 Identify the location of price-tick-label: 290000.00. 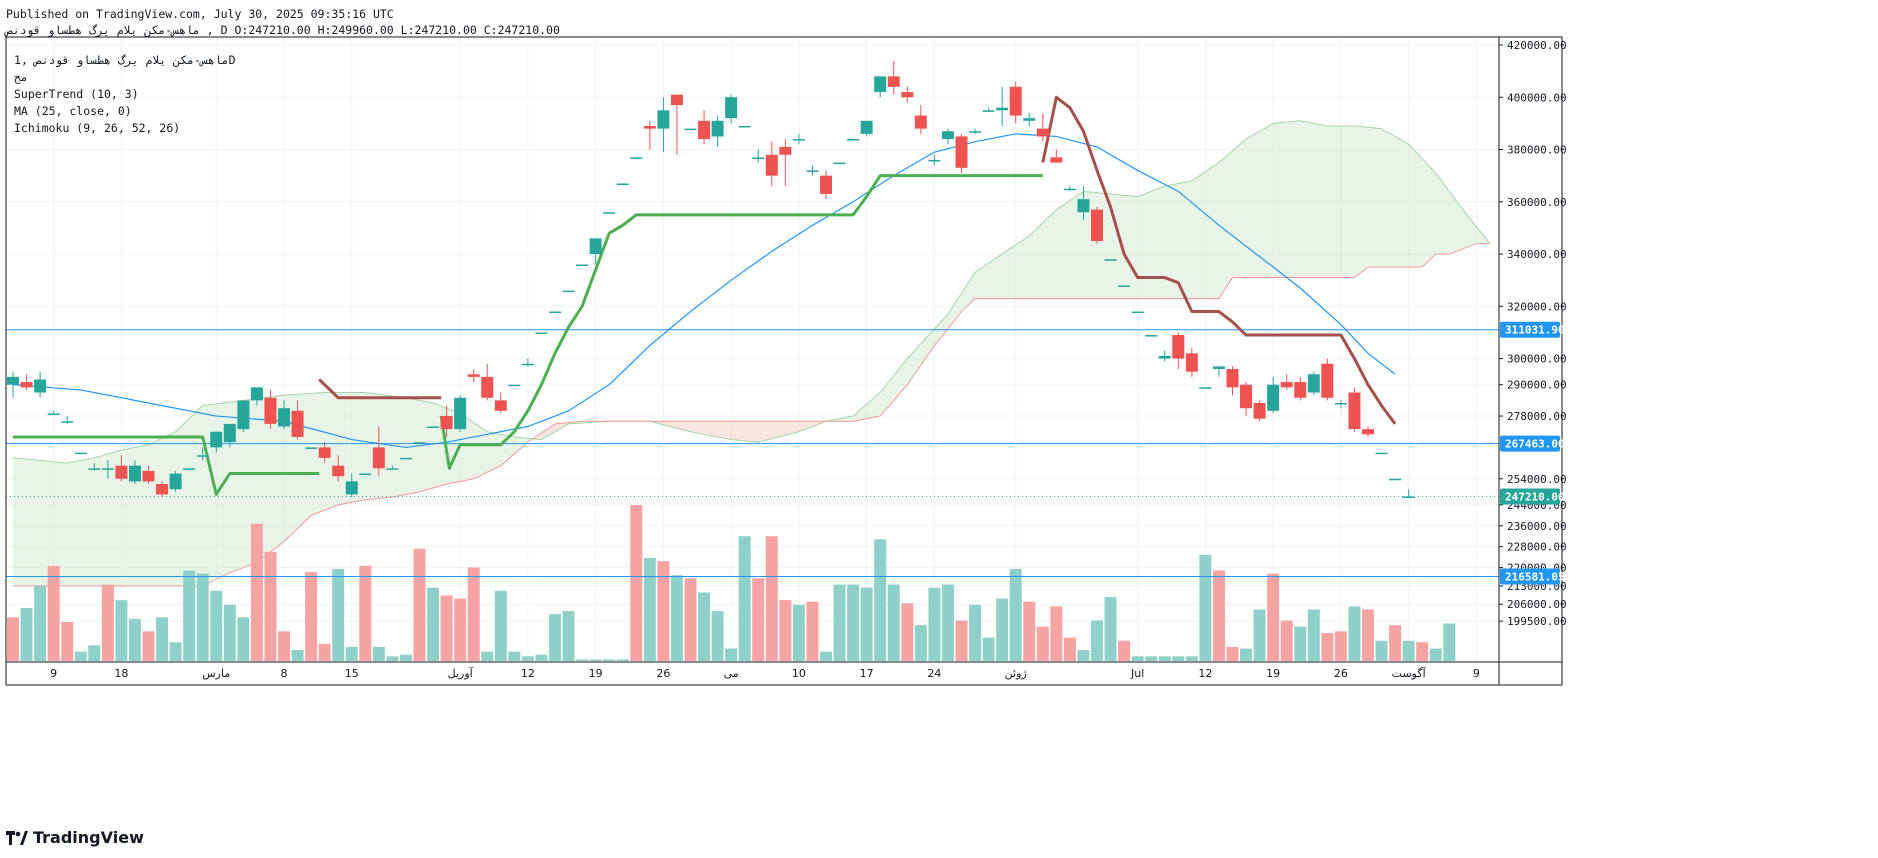
(1537, 385).